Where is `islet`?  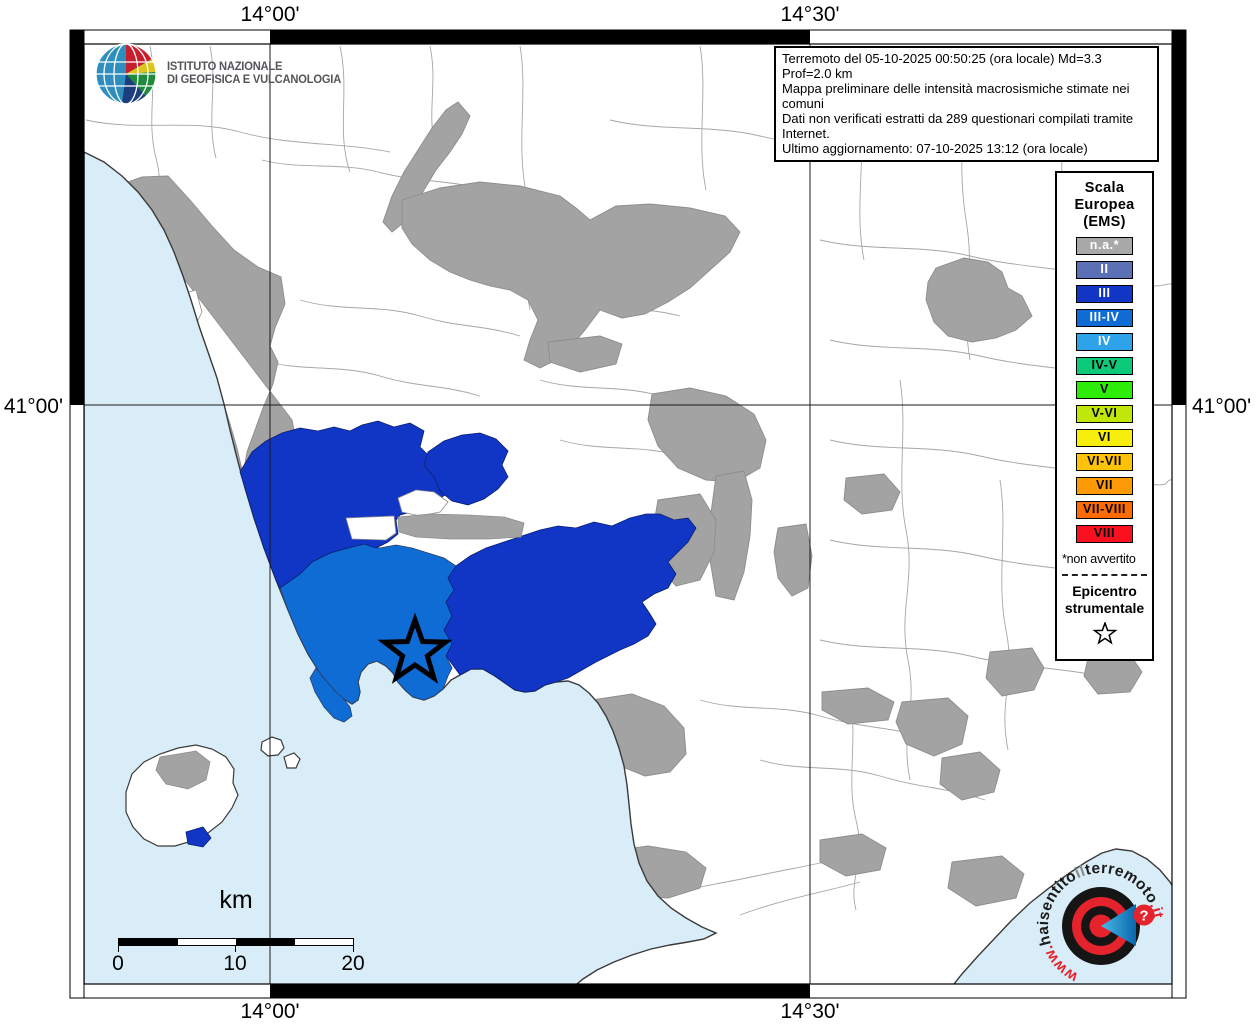 islet is located at coordinates (292, 760).